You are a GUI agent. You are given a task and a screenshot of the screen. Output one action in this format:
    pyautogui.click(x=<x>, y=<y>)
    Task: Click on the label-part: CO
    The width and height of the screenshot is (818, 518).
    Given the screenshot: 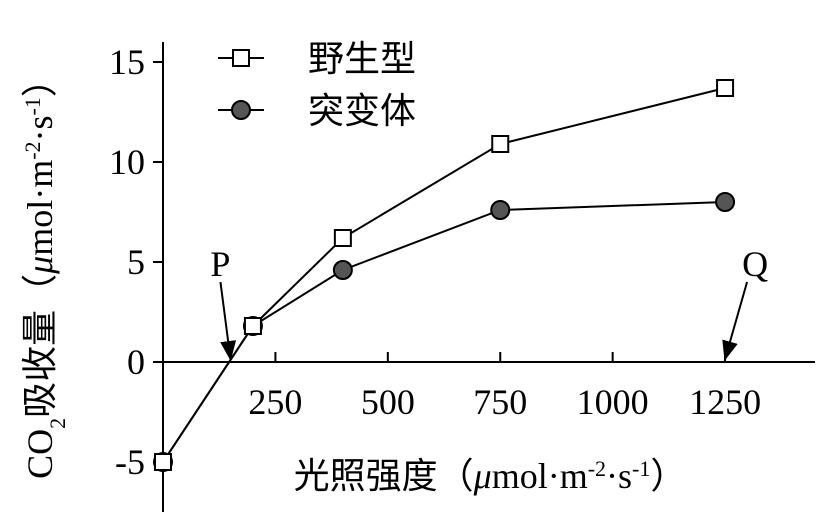 What is the action you would take?
    pyautogui.click(x=40, y=454)
    